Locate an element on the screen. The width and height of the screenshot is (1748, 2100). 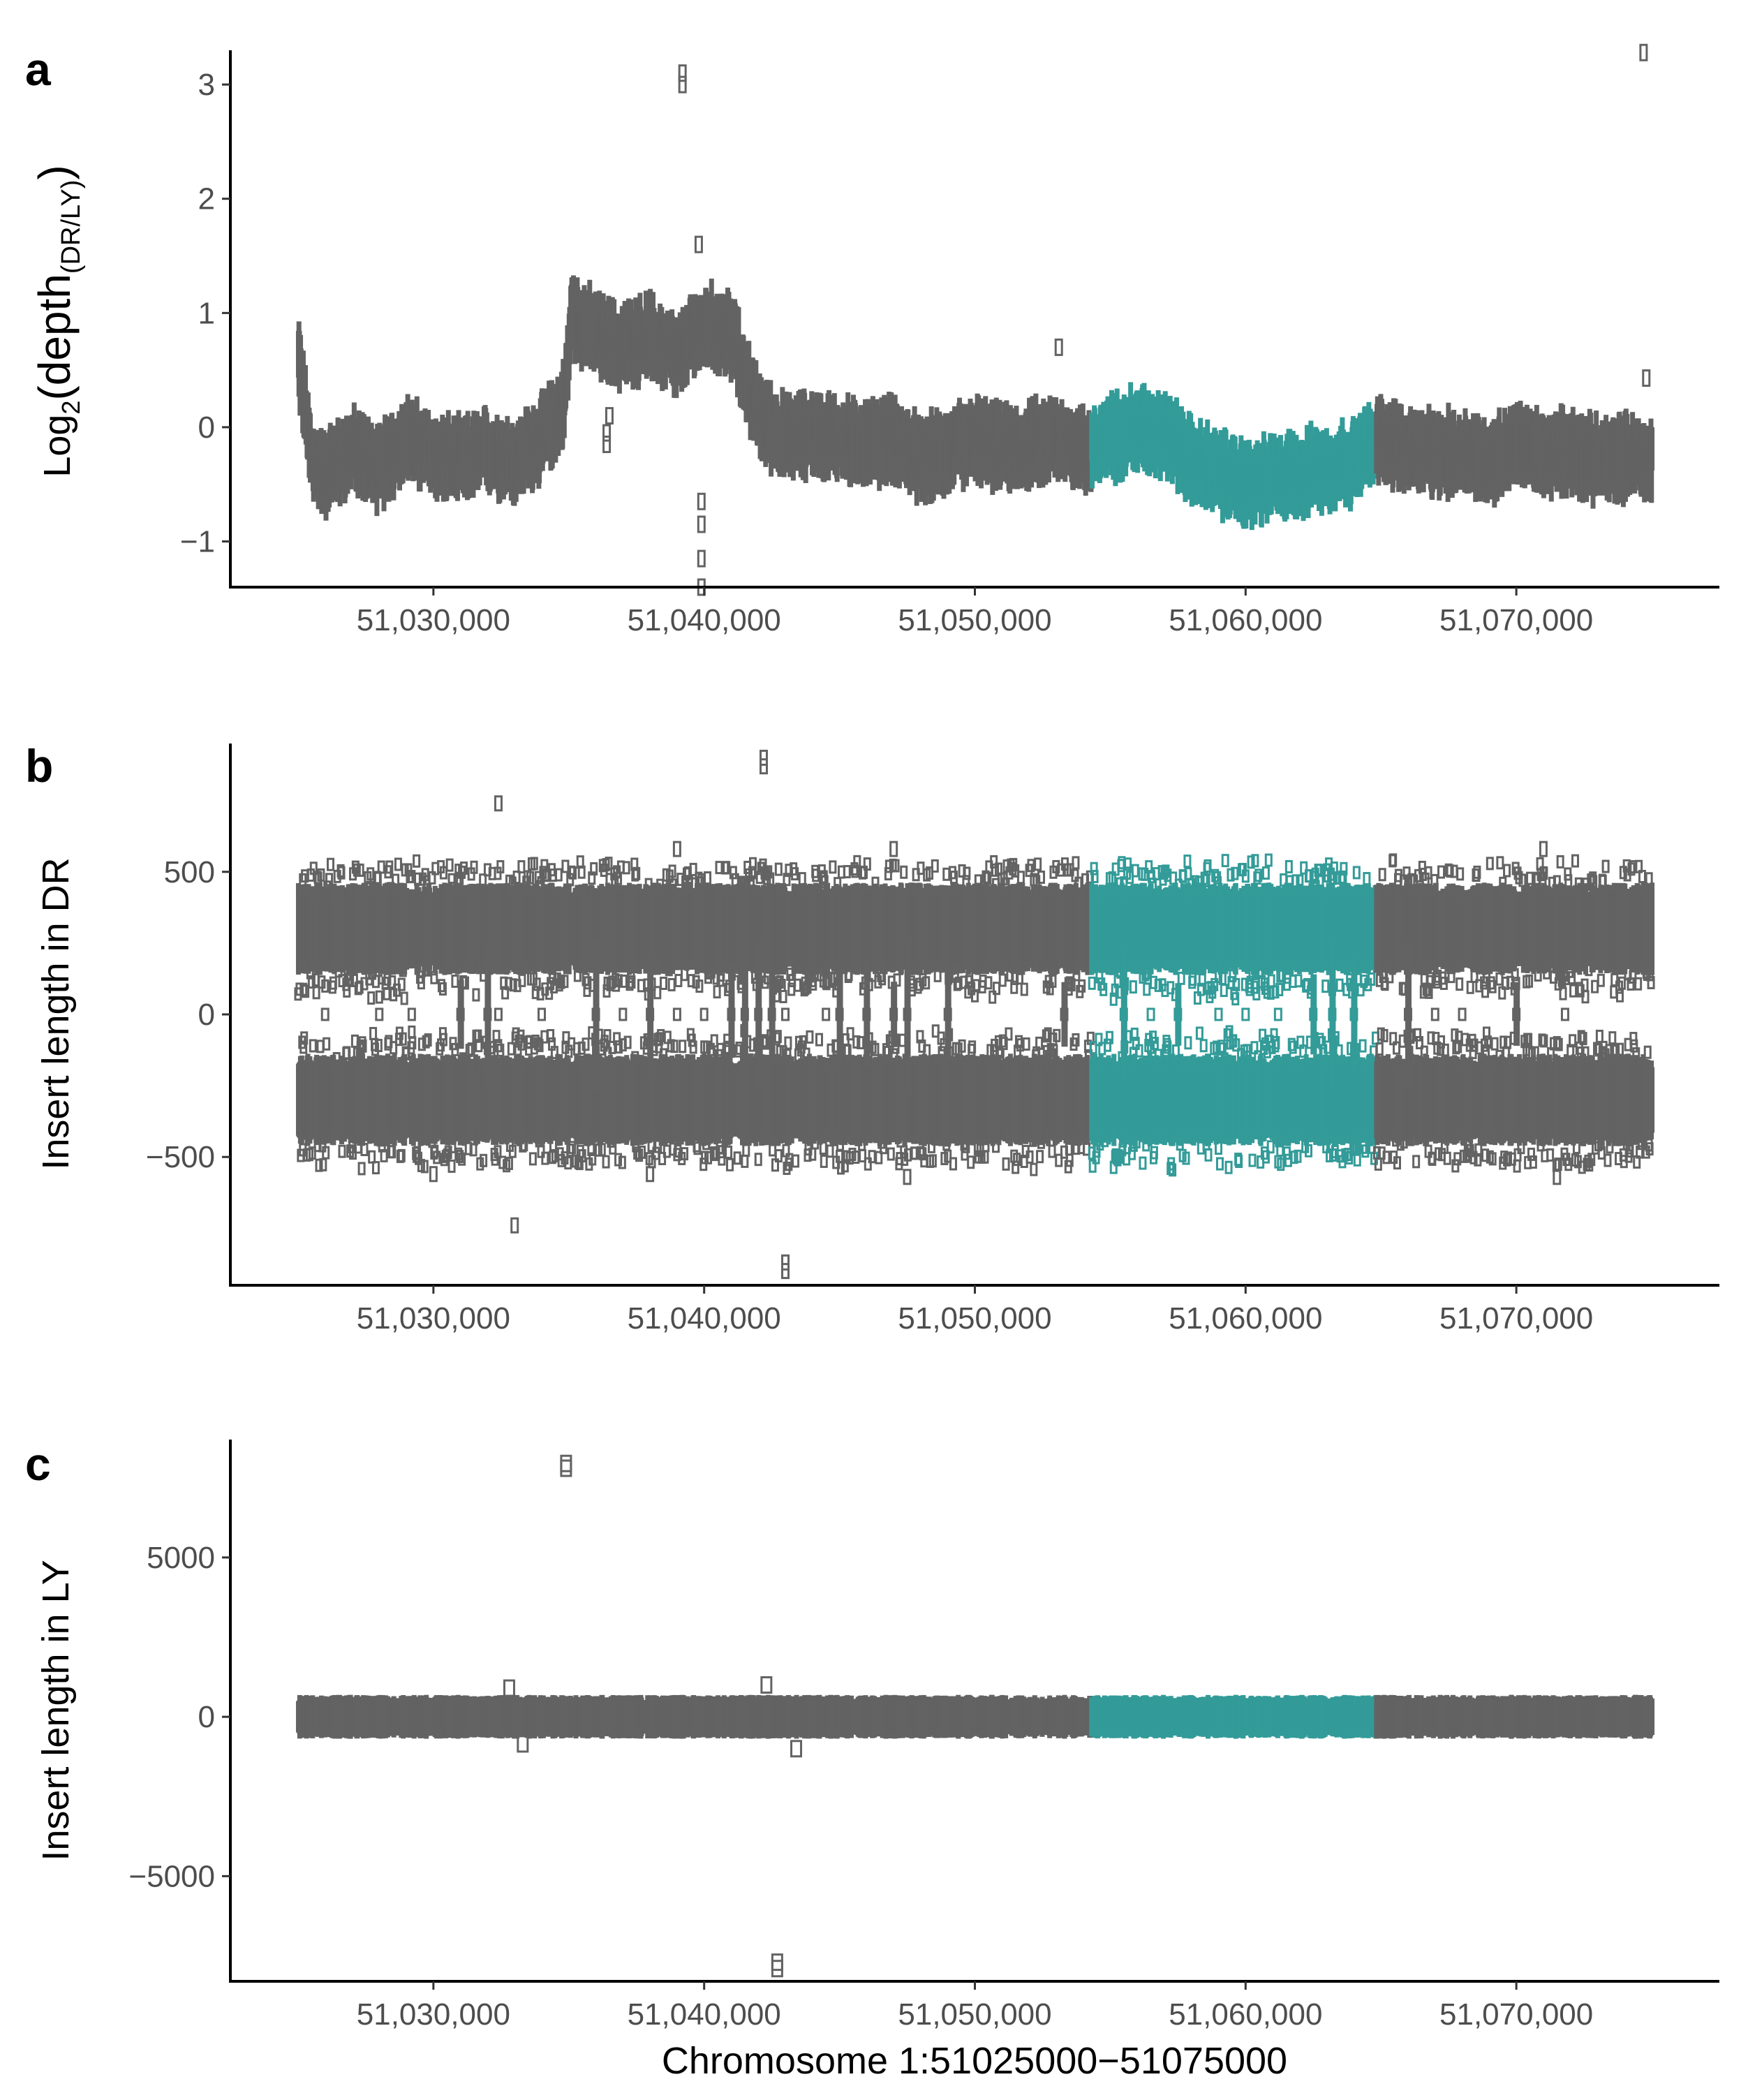
panel-a-letter: a is located at coordinates (38, 69).